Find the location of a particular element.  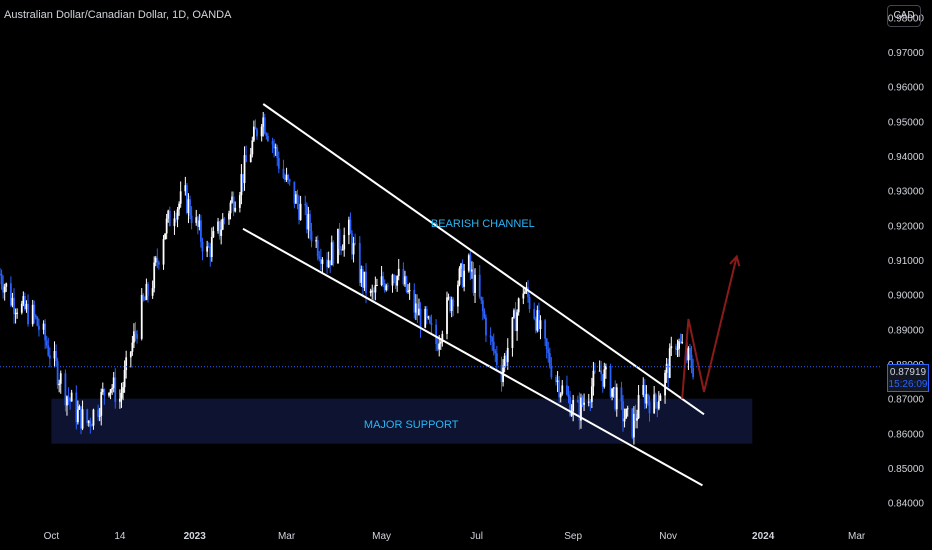

bearish-channel-label: BEARISH CHANNEL is located at coordinates (483, 224).